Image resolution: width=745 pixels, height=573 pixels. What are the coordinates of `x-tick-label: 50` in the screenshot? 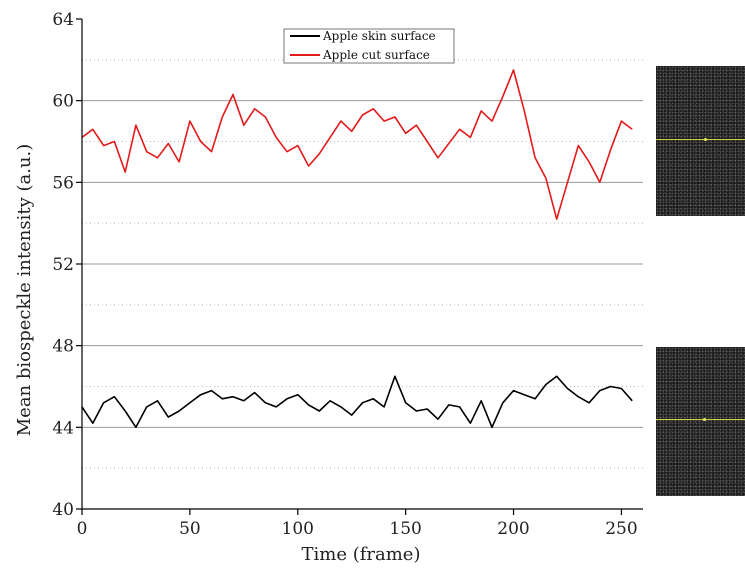 It's located at (190, 529).